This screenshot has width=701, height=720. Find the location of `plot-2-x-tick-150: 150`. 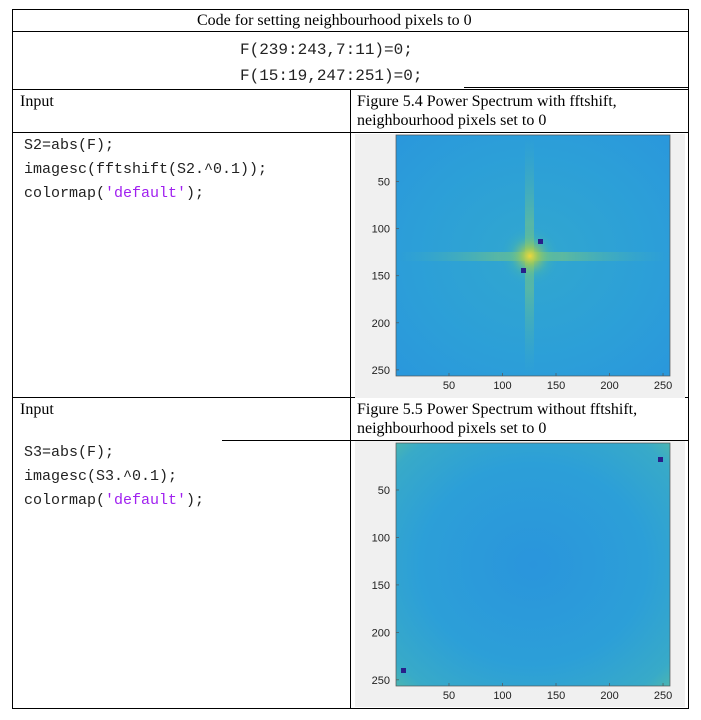

plot-2-x-tick-150: 150 is located at coordinates (556, 696).